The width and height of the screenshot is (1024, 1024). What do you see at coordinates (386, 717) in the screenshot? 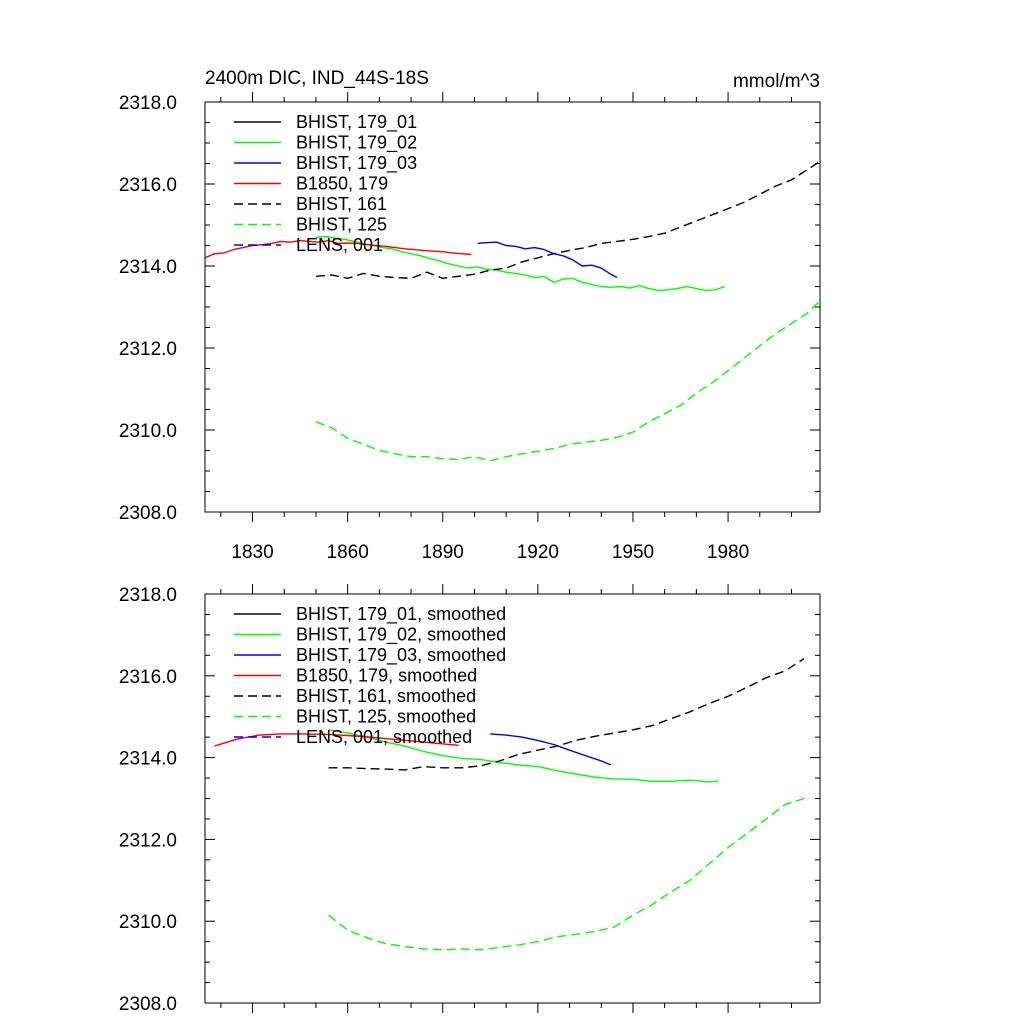
I see `legend-label-6: BHIST, 125, smoothed` at bounding box center [386, 717].